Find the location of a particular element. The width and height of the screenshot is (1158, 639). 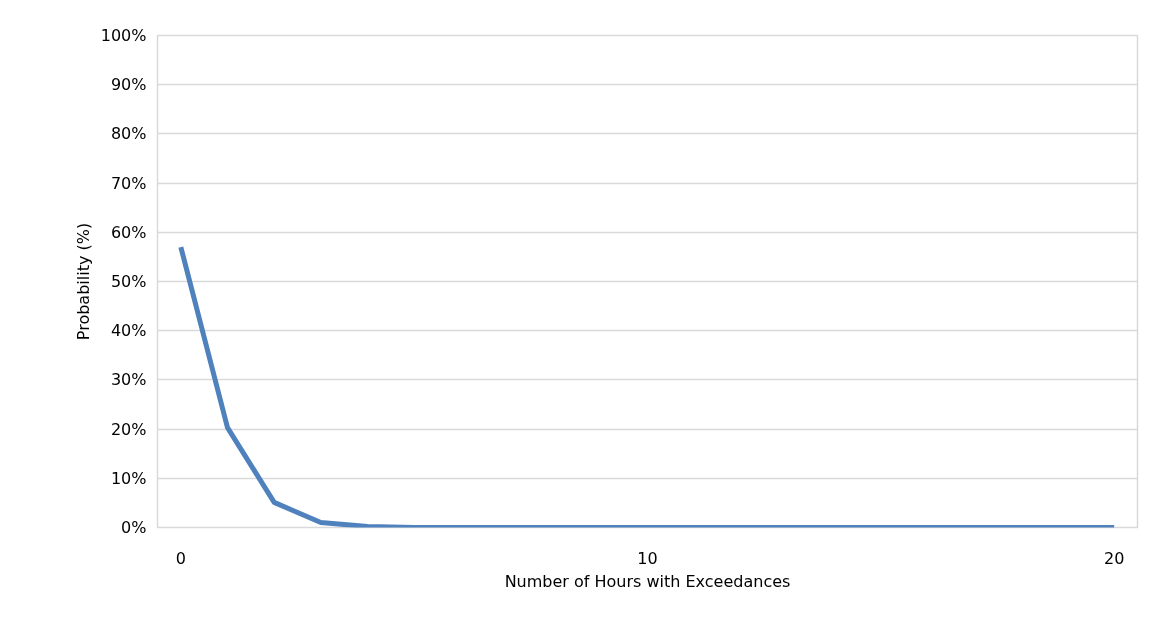

y-tick-label: 90% is located at coordinates (128, 85).